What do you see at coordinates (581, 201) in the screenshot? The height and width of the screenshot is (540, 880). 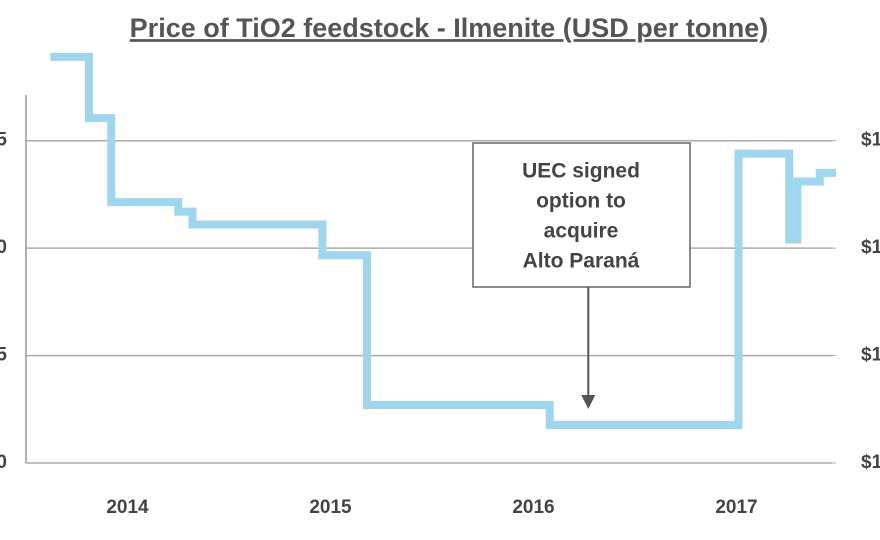 I see `annotation-text: option to` at bounding box center [581, 201].